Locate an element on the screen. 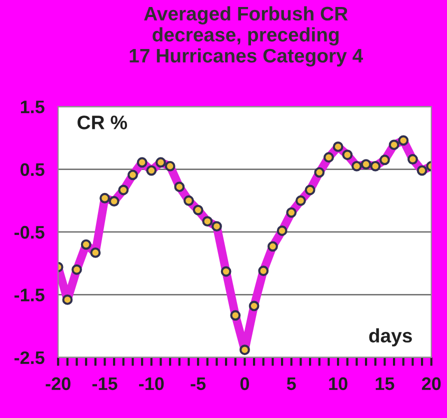  x-tick-label: 10 is located at coordinates (338, 383).